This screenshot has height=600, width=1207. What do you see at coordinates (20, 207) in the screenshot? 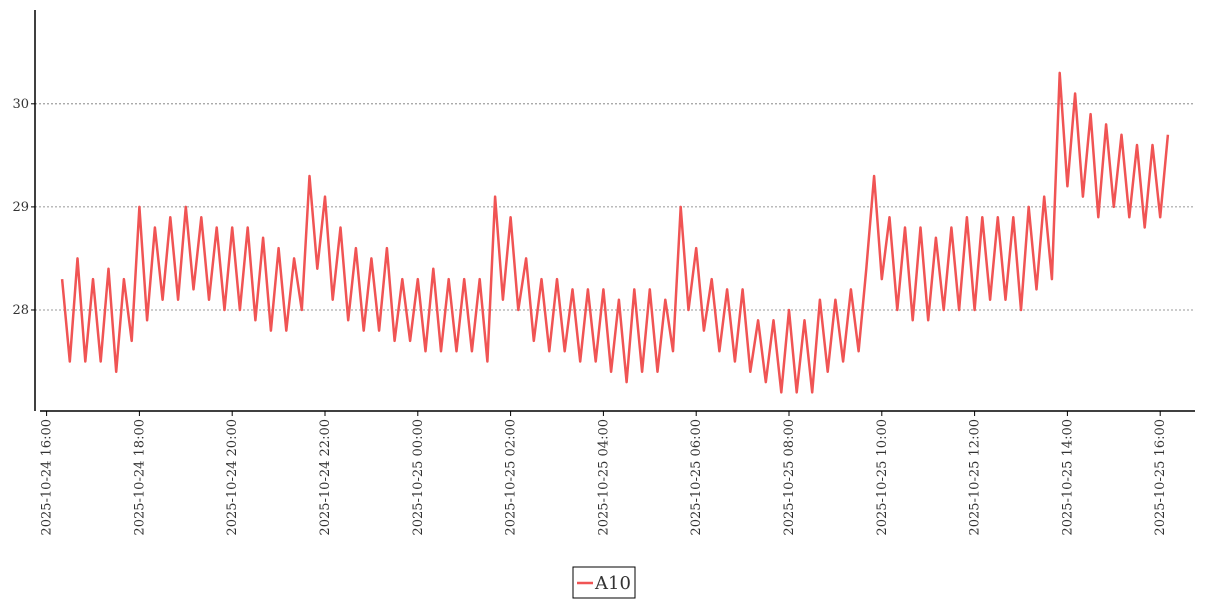
I see `y-tick-label: 29` at bounding box center [20, 207].